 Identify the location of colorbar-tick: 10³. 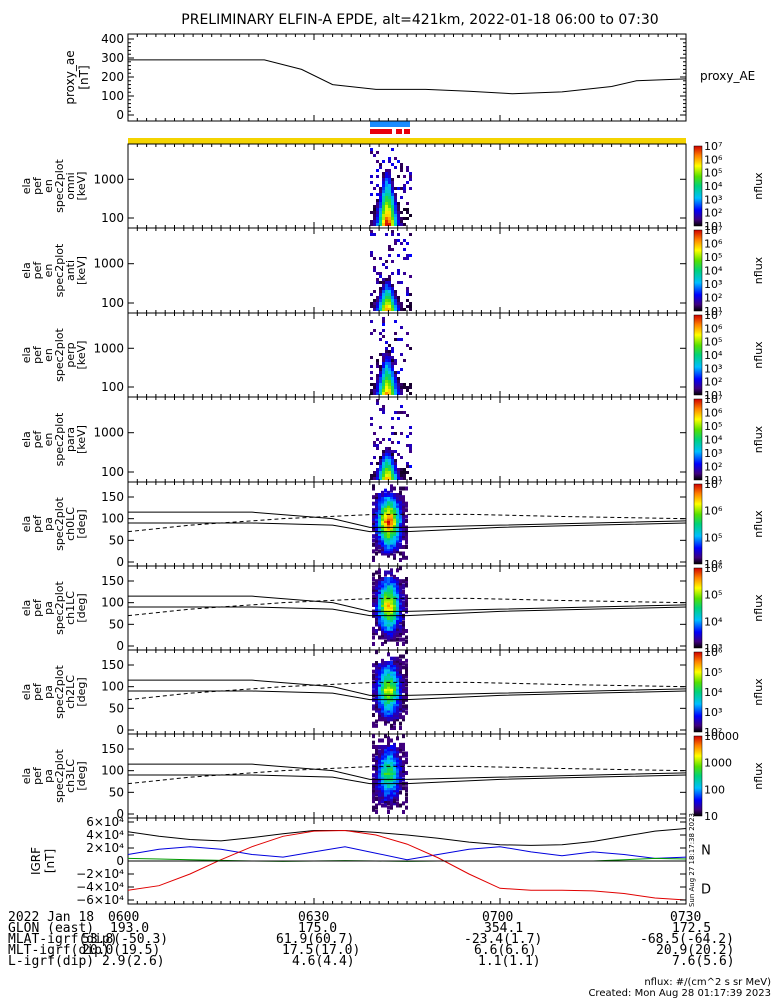
(713, 712).